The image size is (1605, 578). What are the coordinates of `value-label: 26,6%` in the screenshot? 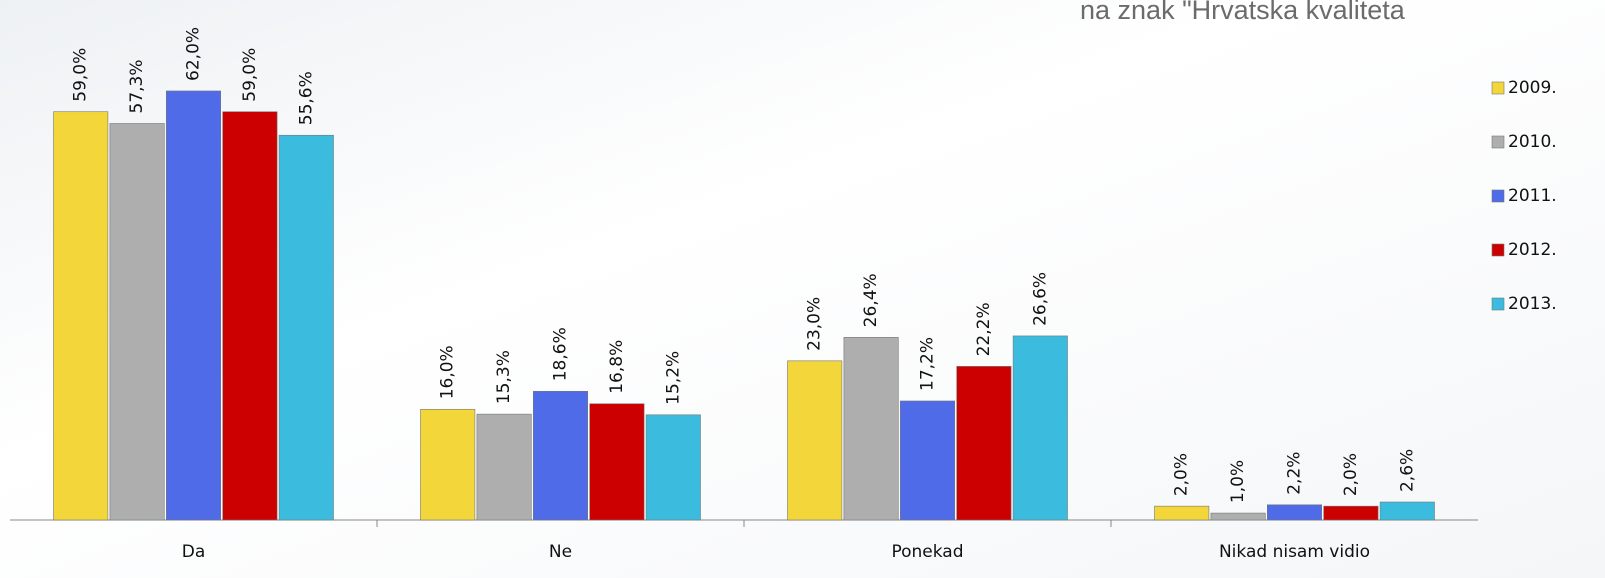 It's located at (1040, 299).